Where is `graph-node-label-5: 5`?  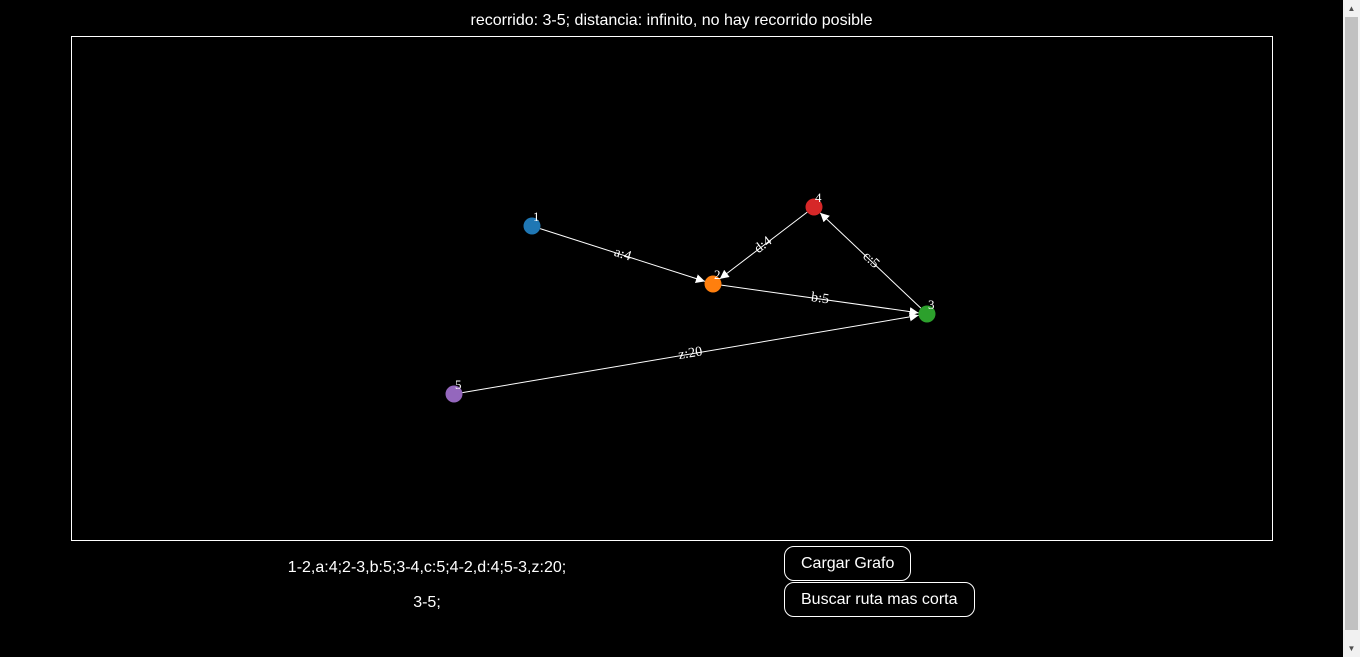
graph-node-label-5: 5 is located at coordinates (458, 384).